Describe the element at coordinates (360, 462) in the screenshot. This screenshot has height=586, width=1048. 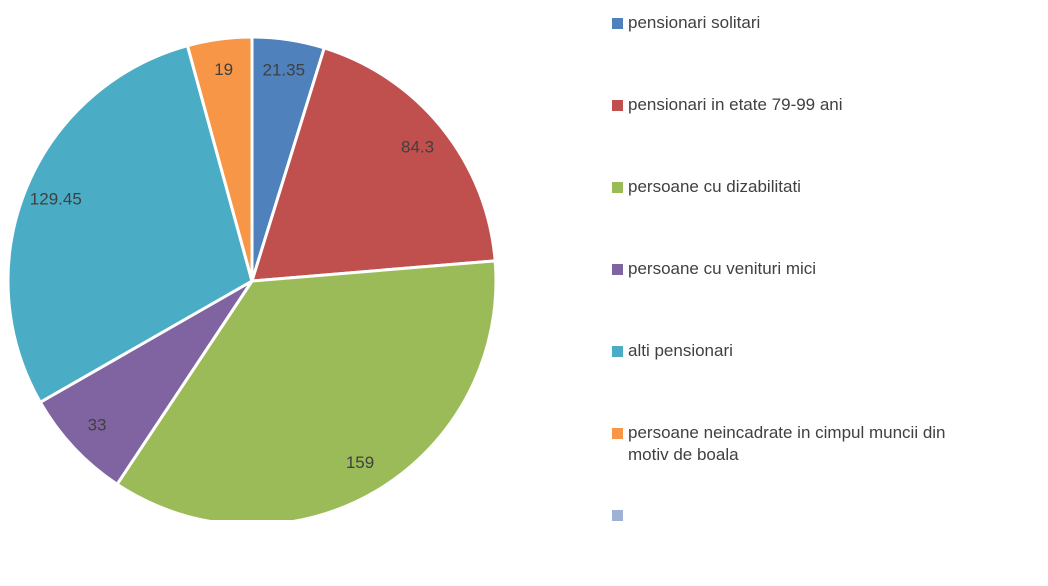
I see `data-label: 159` at that location.